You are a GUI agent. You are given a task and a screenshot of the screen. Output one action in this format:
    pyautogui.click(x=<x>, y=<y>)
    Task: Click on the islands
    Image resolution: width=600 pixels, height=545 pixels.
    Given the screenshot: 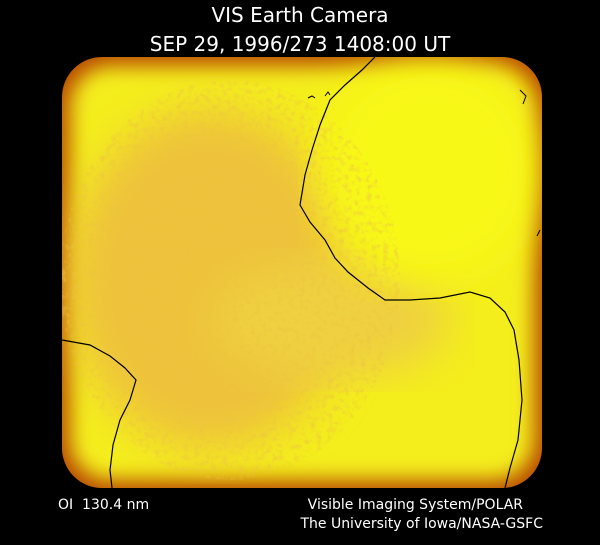 What is the action you would take?
    pyautogui.click(x=424, y=163)
    